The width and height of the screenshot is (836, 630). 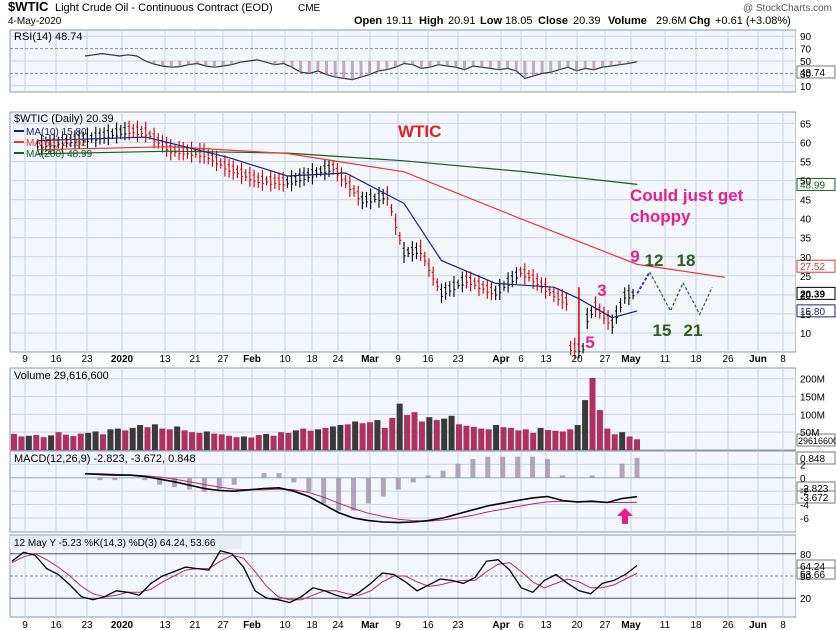 I want to click on ma50-value-label: 27.52, so click(x=812, y=267).